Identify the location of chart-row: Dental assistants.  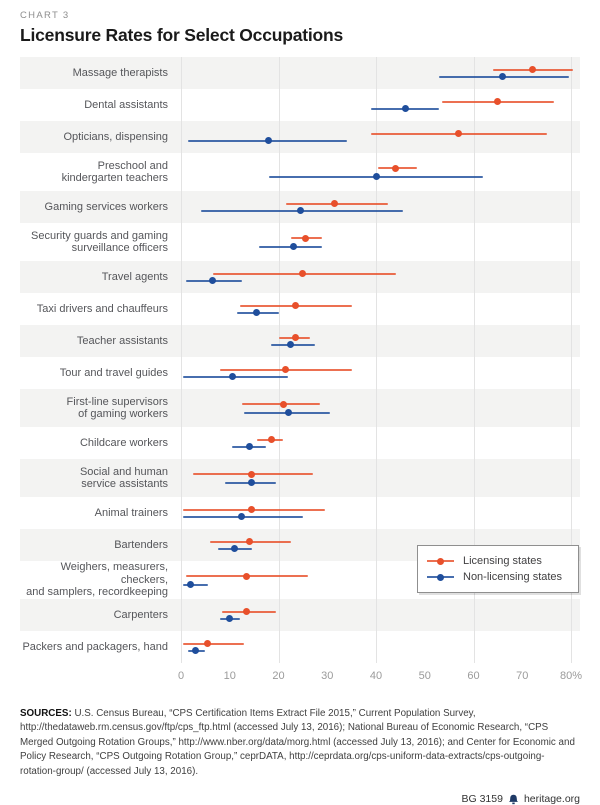
(300, 105).